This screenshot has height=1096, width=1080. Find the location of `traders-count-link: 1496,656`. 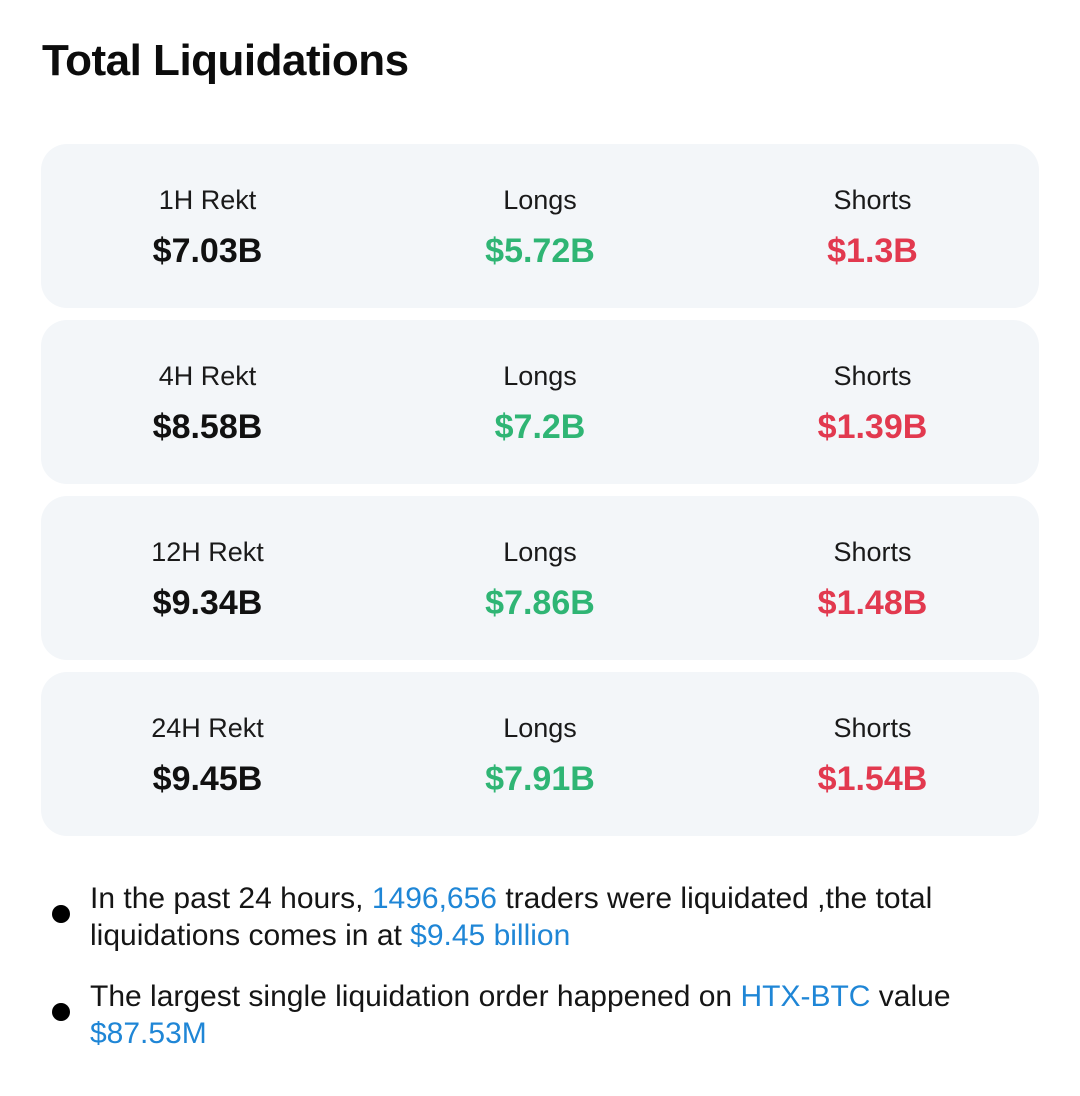

traders-count-link: 1496,656 is located at coordinates (434, 898).